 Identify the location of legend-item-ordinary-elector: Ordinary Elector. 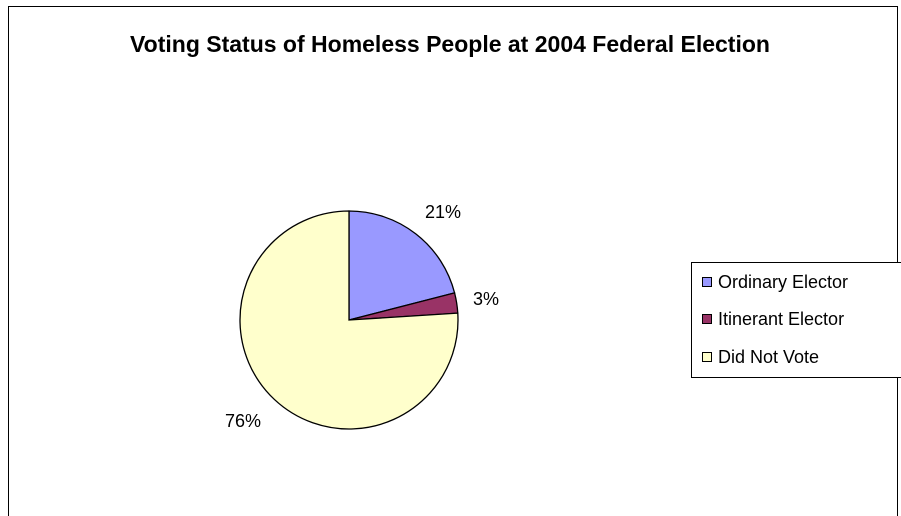
(775, 282).